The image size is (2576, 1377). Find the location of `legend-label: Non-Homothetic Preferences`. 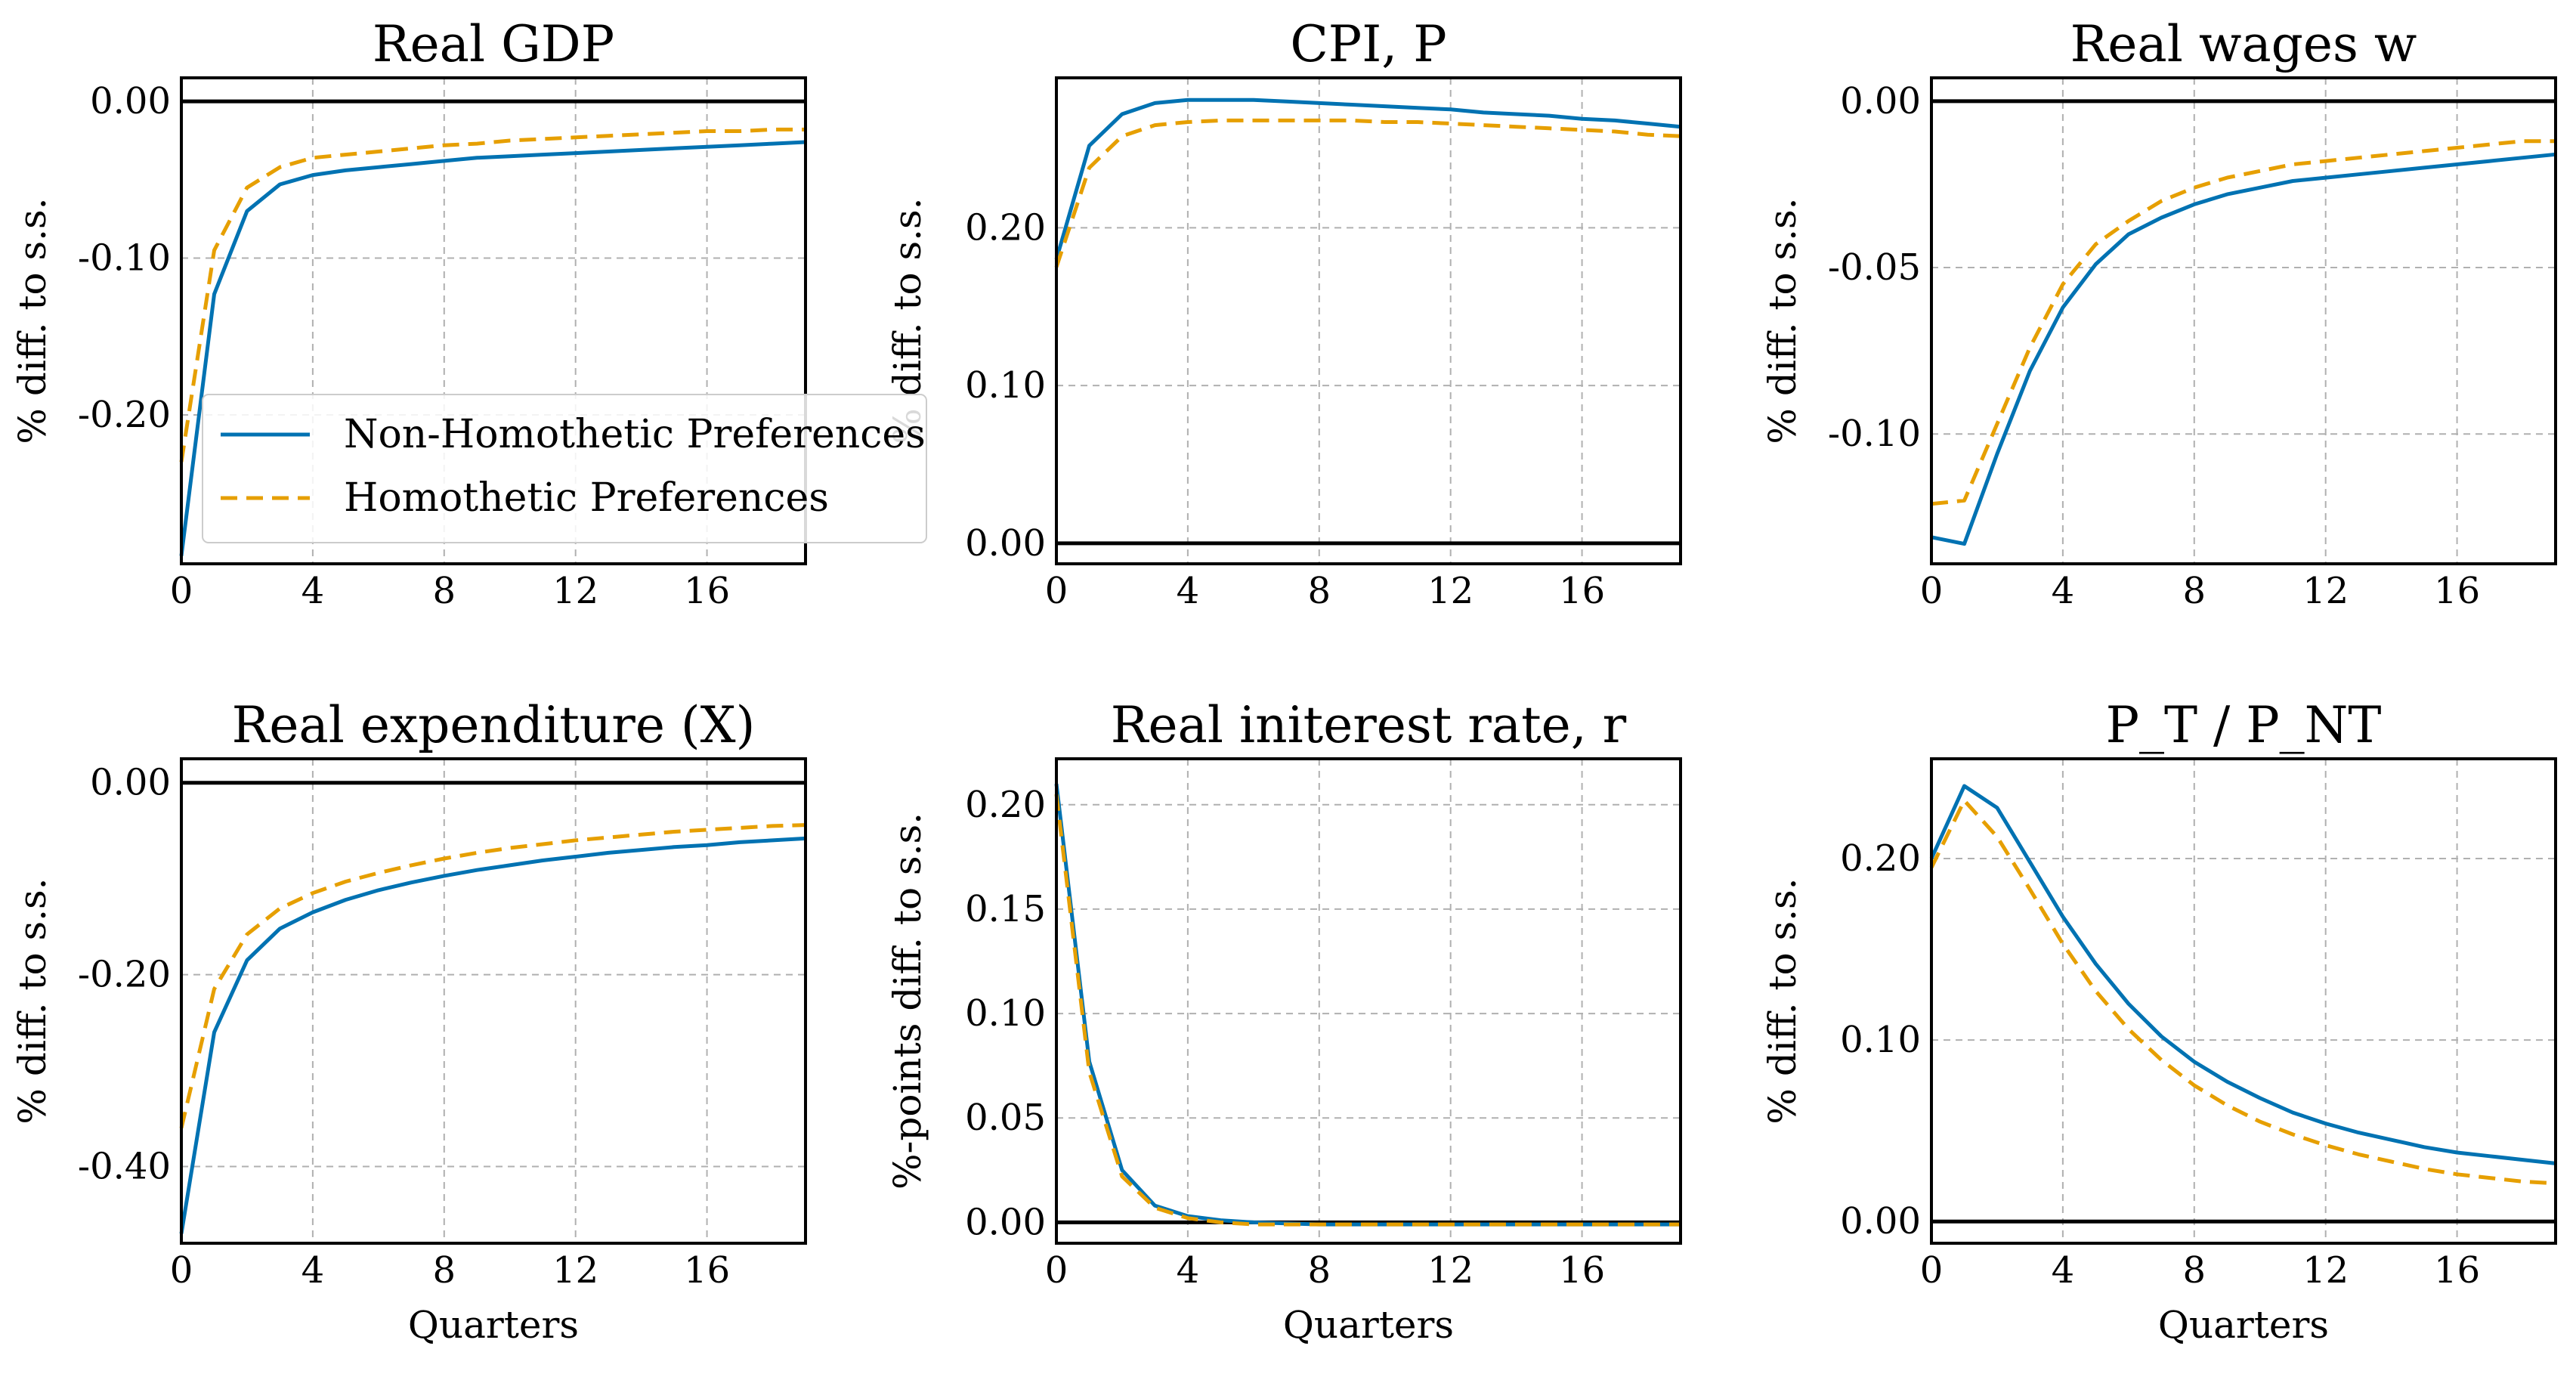

legend-label: Non-Homothetic Preferences is located at coordinates (635, 434).